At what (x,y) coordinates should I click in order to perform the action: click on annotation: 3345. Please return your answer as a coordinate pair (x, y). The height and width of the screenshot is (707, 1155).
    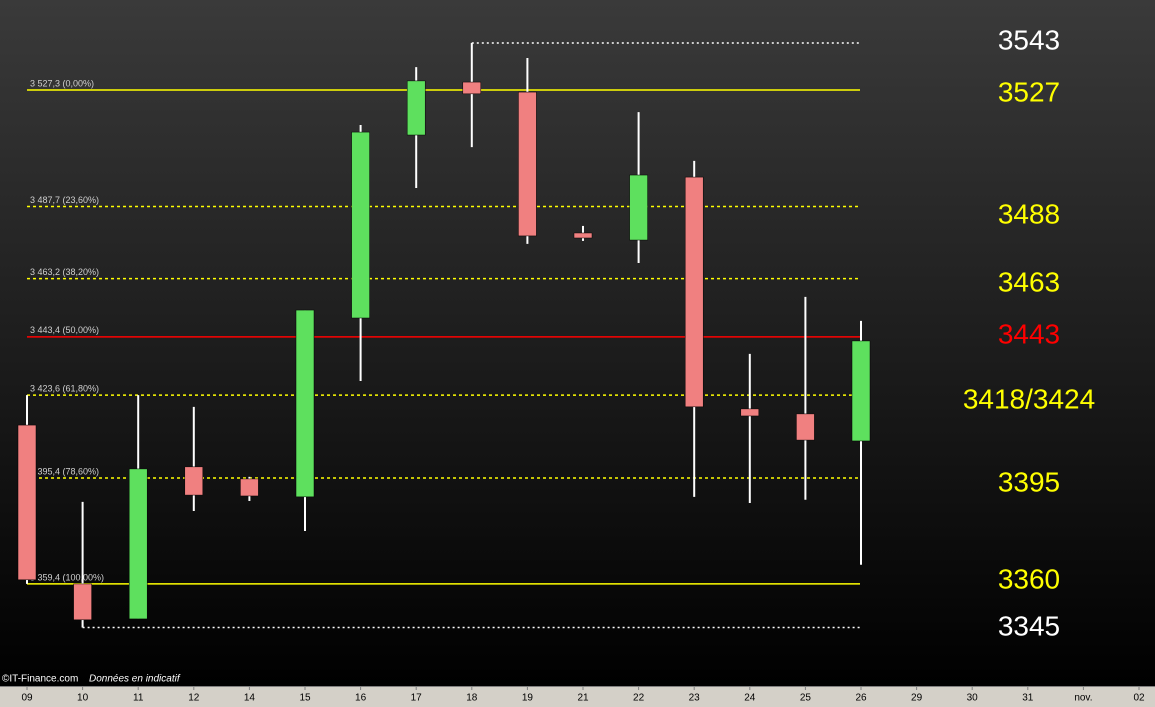
    Looking at the image, I should click on (1029, 625).